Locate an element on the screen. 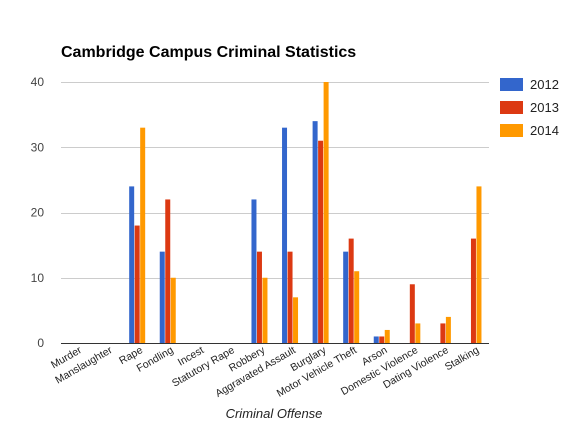 This screenshot has width=585, height=421. y-tick-label: 30 is located at coordinates (38, 147).